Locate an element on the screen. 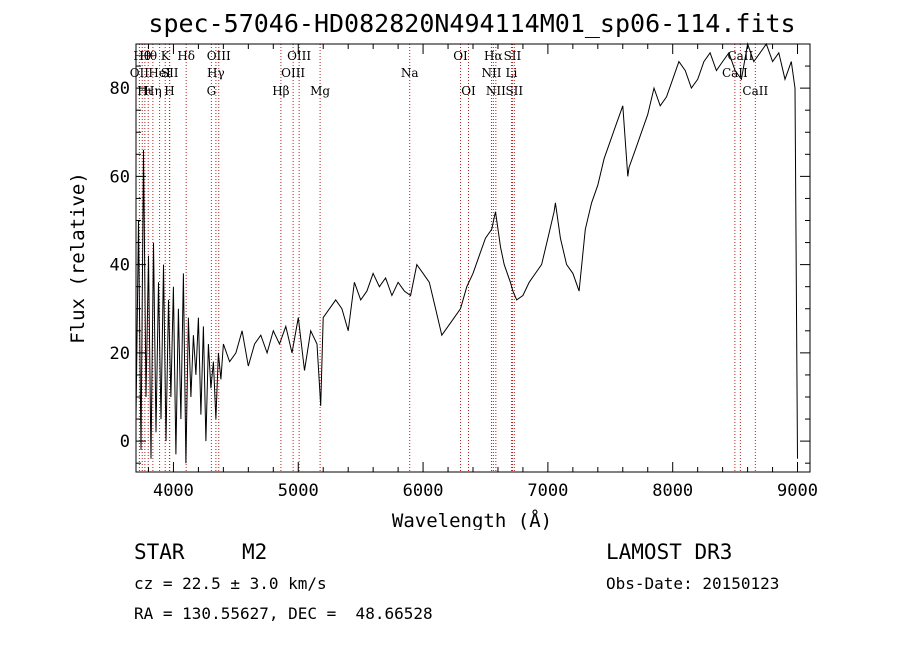 This screenshot has width=900, height=649. x-axis-label: Wavelength (Å) is located at coordinates (472, 519).